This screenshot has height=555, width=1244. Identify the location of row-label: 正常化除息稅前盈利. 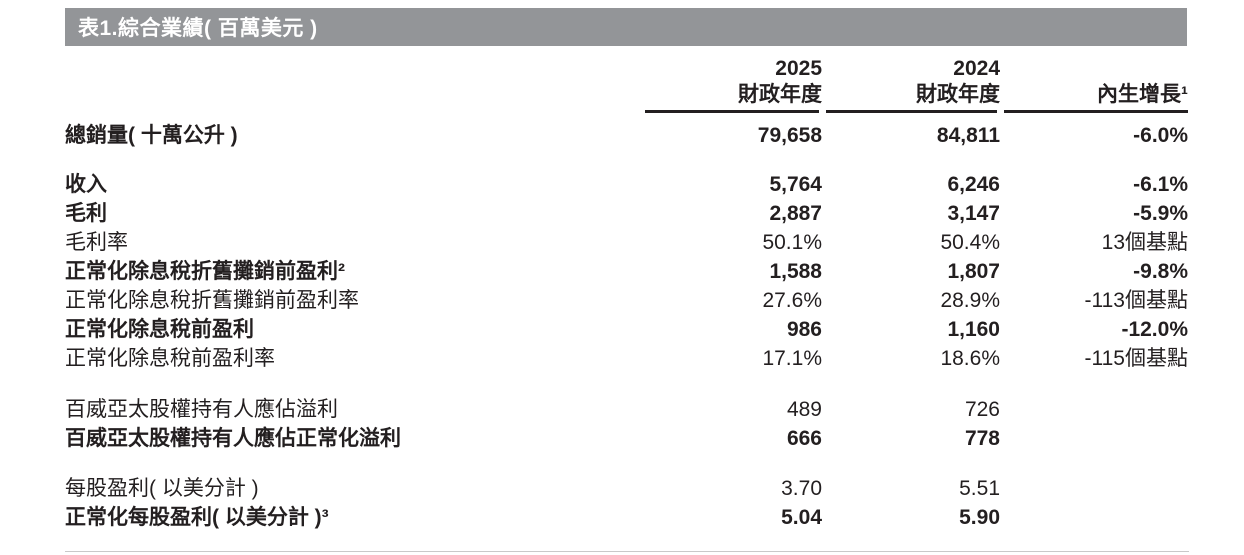
(159, 329).